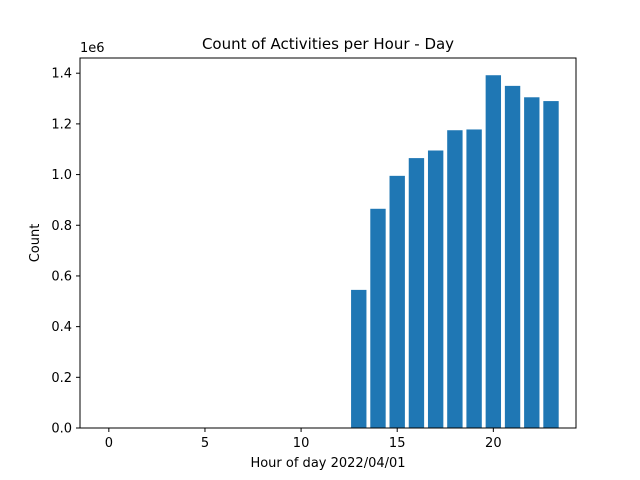  I want to click on y-tick-label: 1.0, so click(61, 175).